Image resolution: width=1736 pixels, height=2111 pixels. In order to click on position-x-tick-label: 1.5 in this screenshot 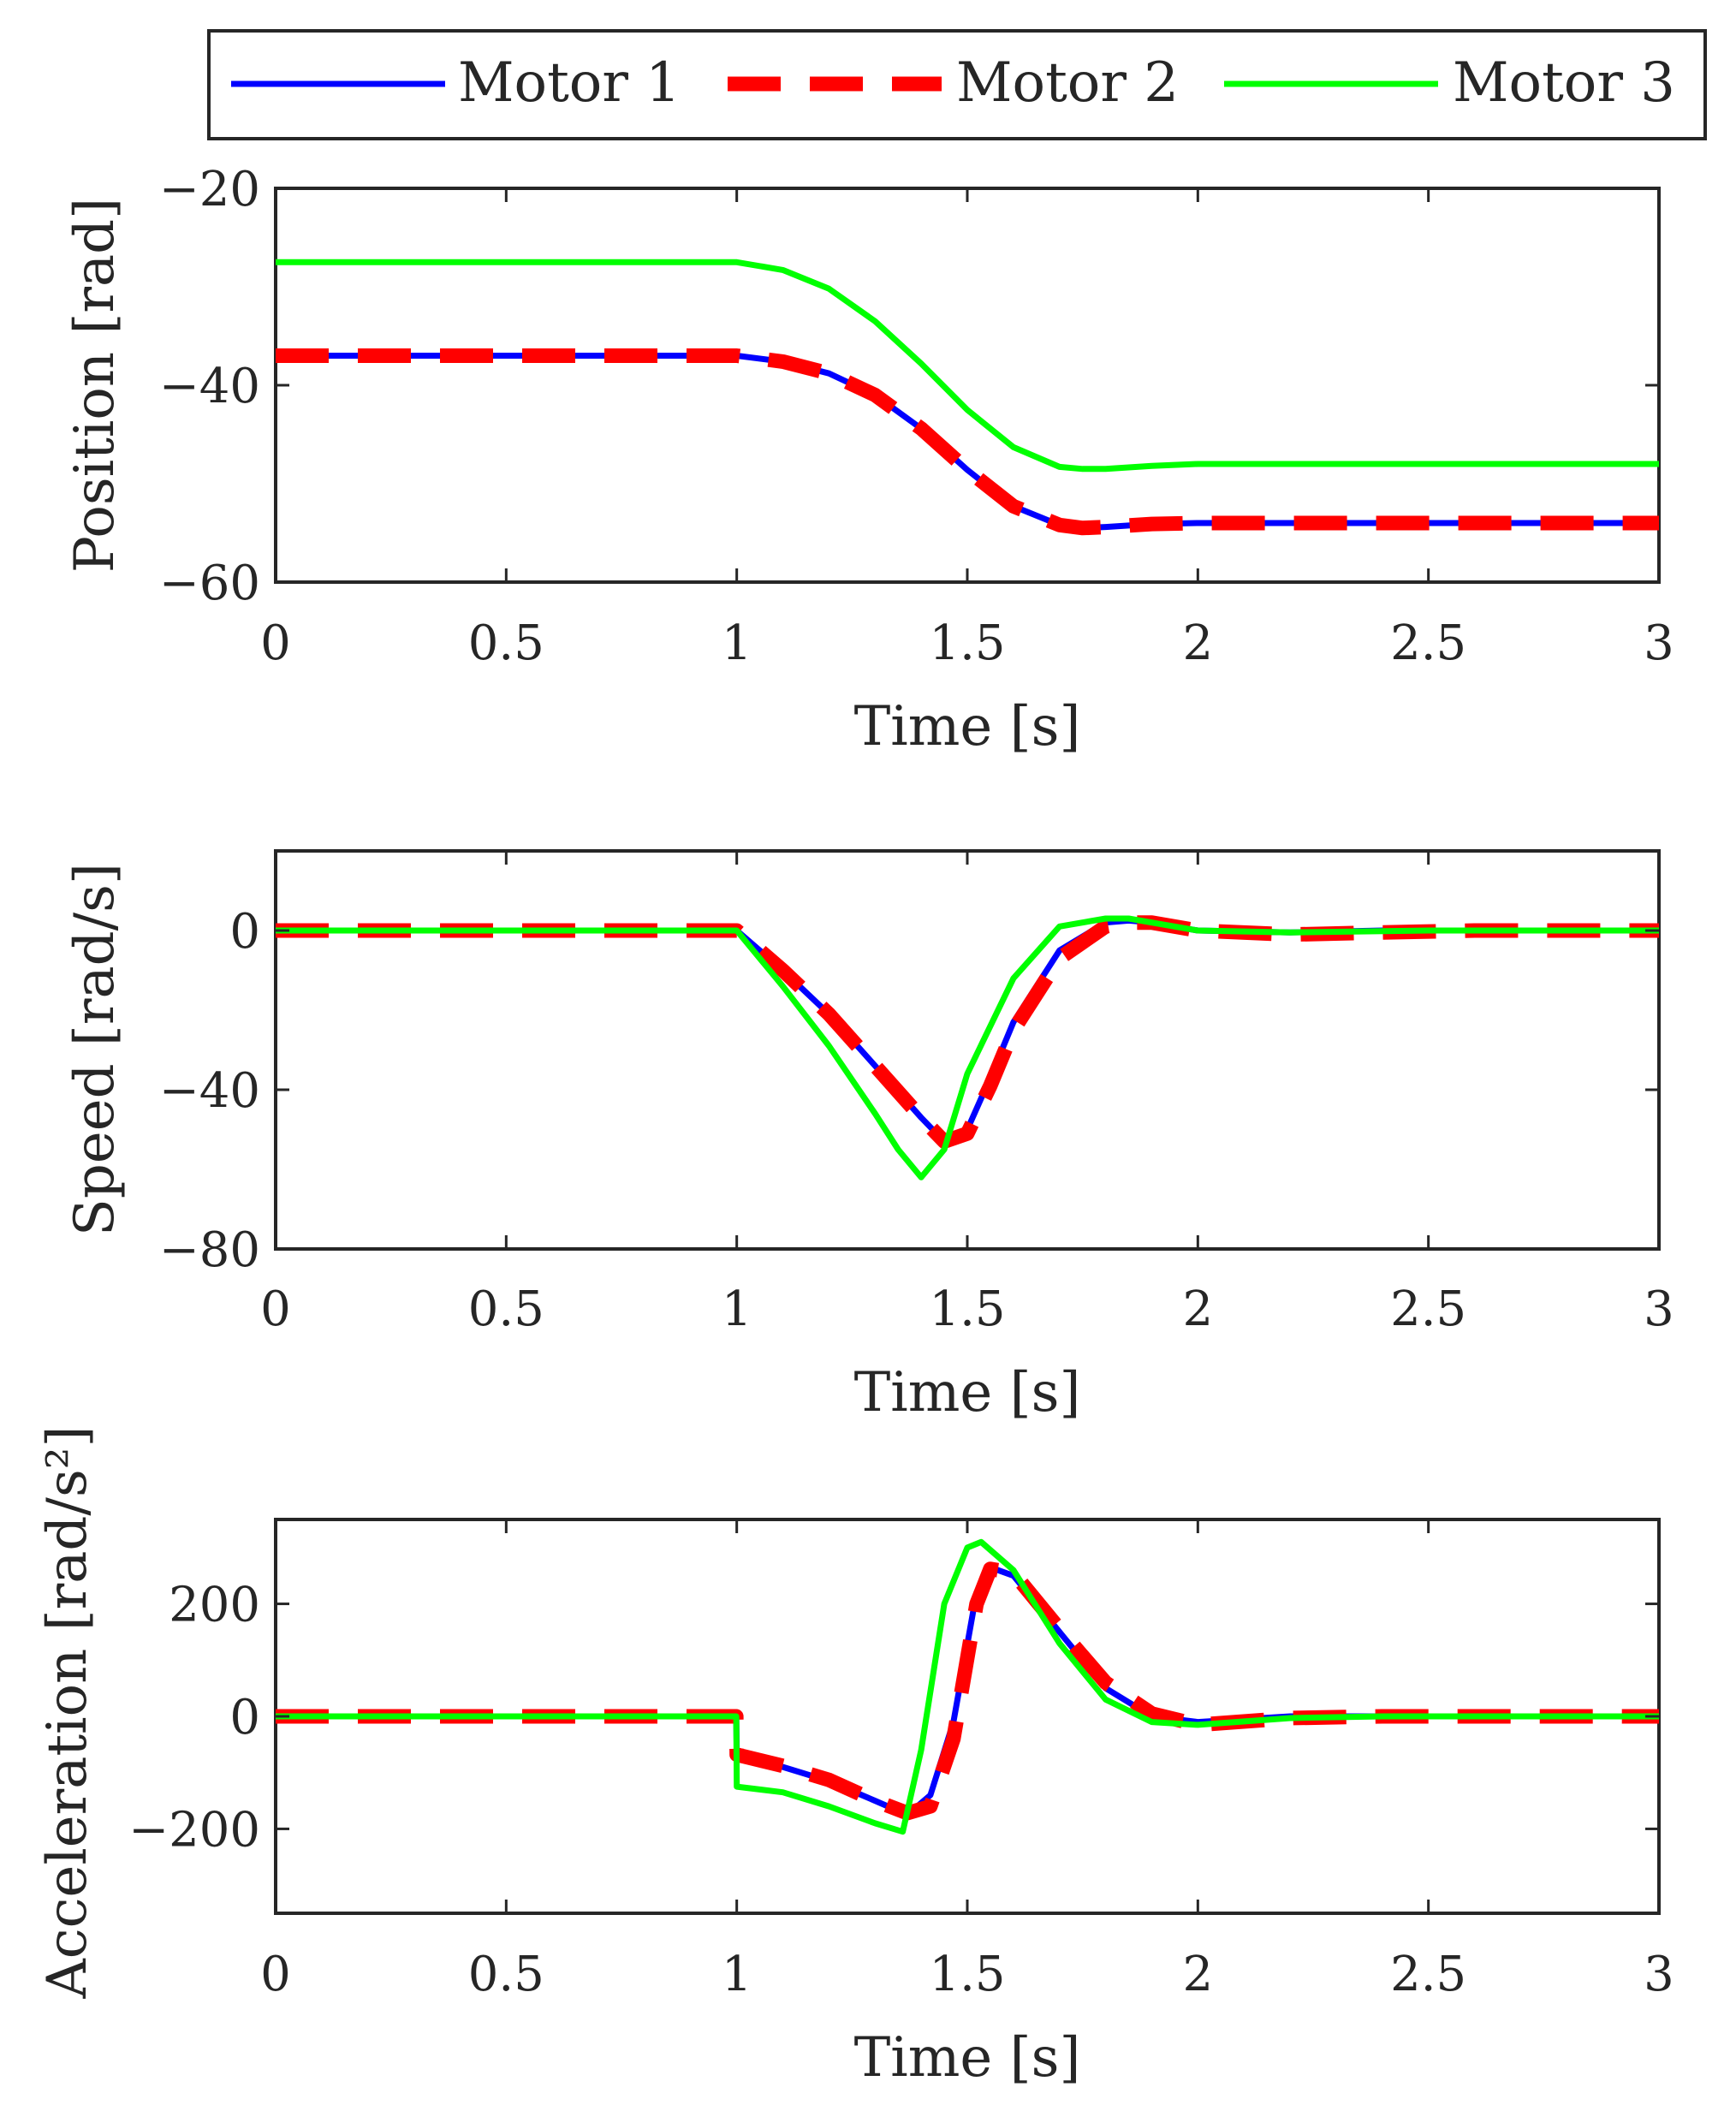, I will do `click(967, 643)`.